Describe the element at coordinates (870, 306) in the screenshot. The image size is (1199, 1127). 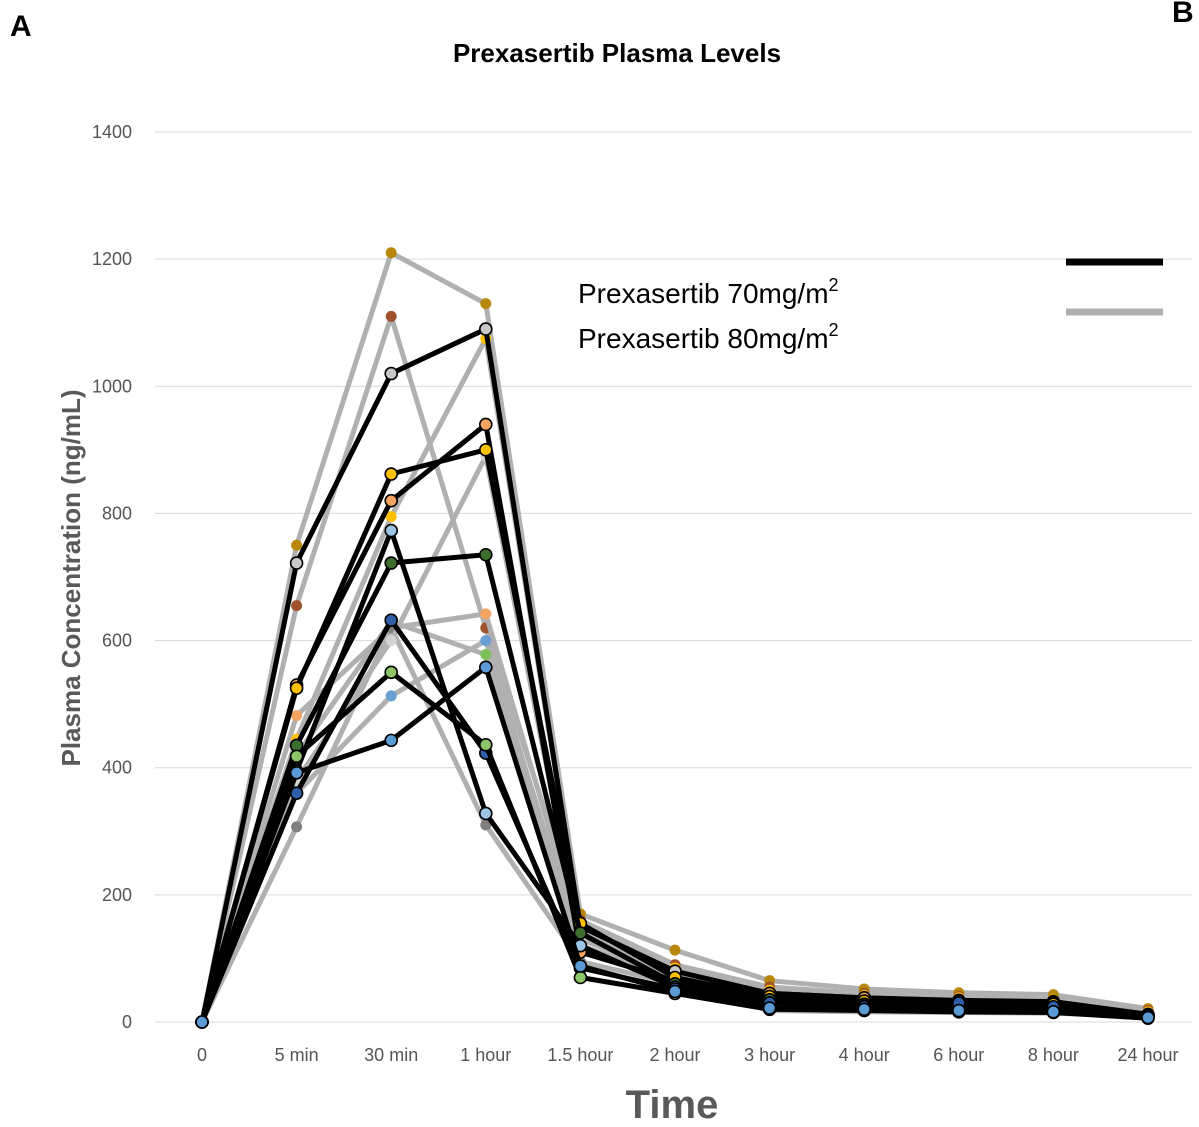
I see `legend: Prexasertib 70mg/m2 Prexasertib 80mg/m2` at that location.